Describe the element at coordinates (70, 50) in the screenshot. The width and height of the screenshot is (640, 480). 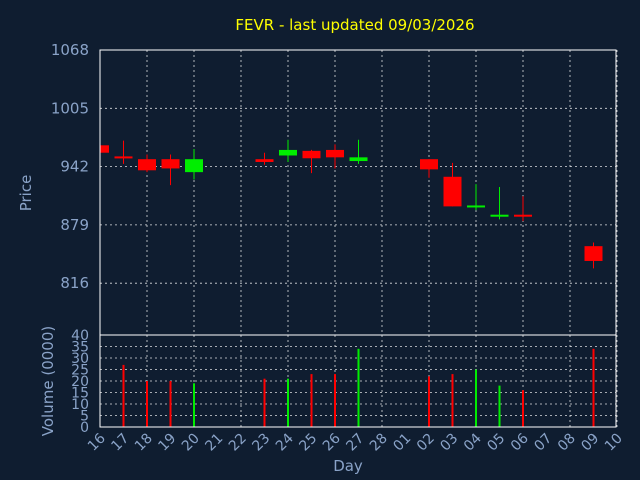
I see `price-tick-label: 1068` at that location.